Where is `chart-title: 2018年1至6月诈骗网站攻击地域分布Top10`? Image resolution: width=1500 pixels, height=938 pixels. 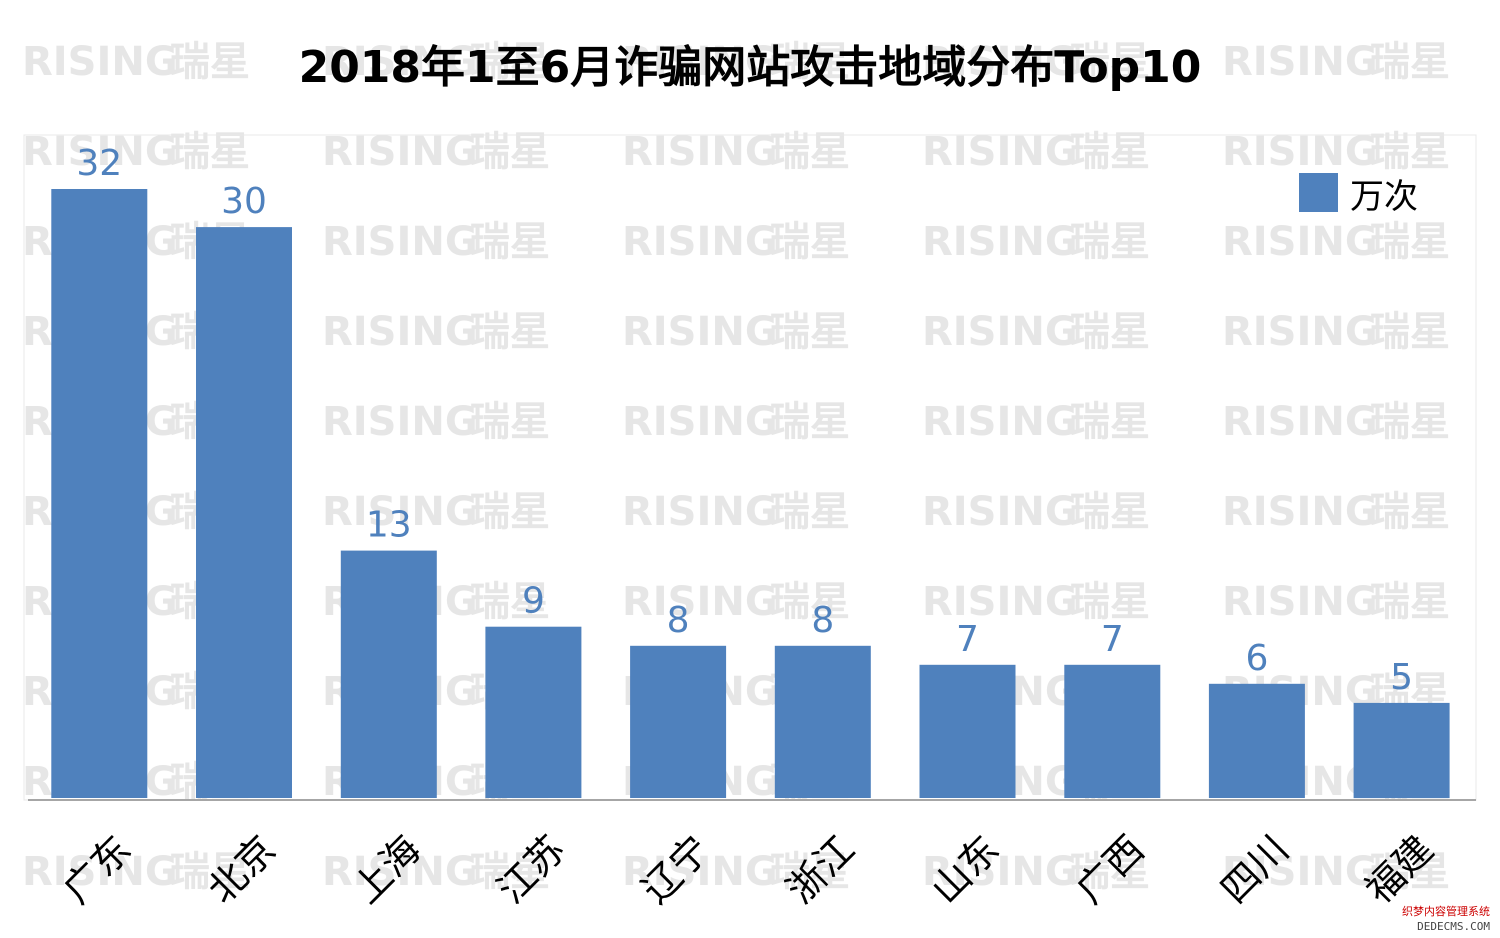
chart-title: 2018年1至6月诈骗网站攻击地域分布Top10 is located at coordinates (750, 67).